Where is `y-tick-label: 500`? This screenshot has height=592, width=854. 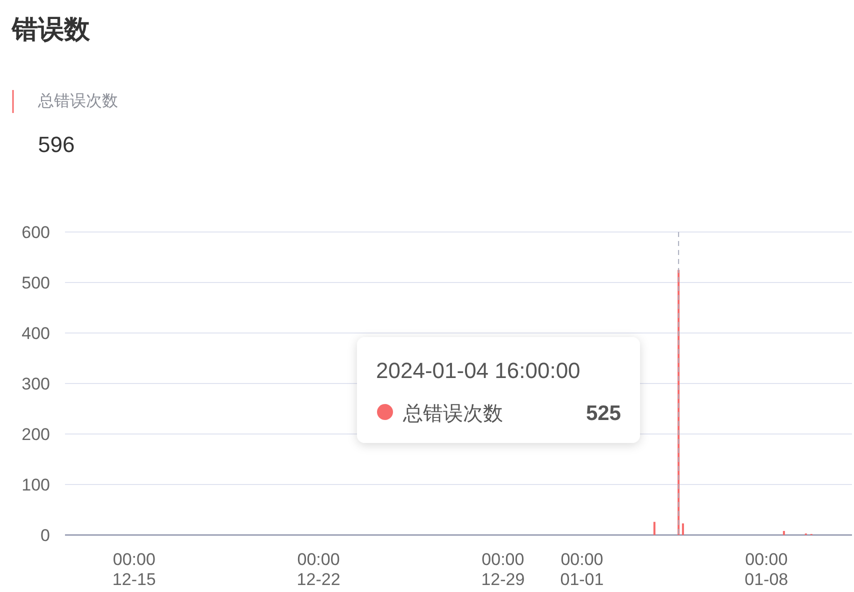
y-tick-label: 500 is located at coordinates (36, 283).